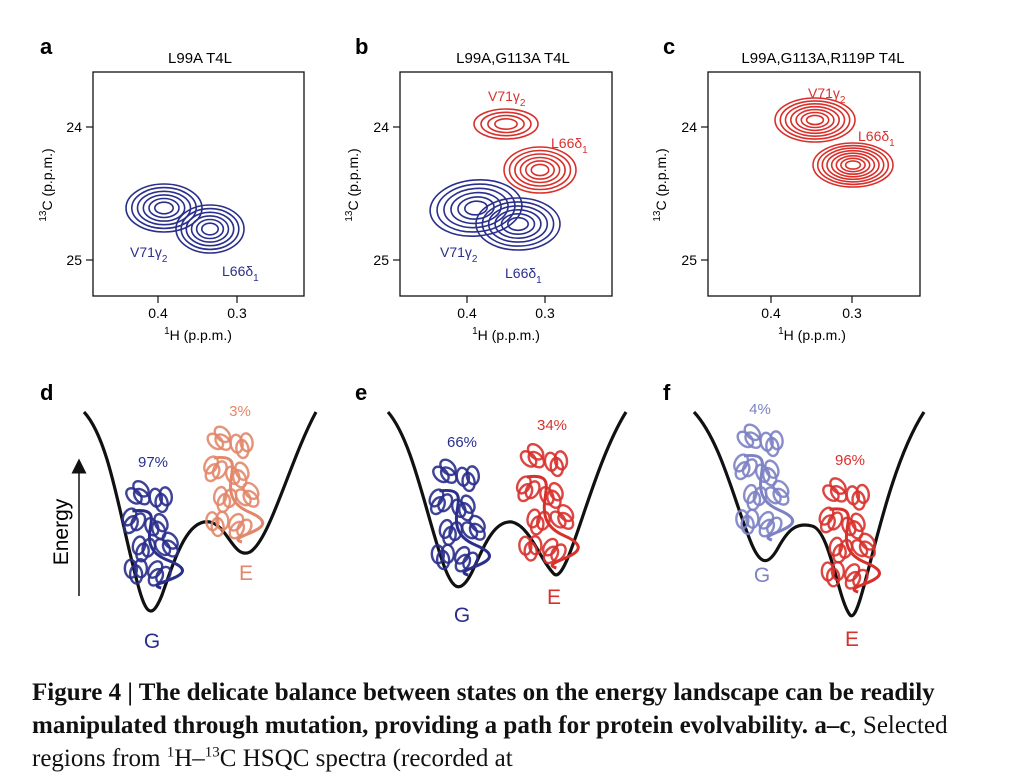 This screenshot has width=1032, height=782. What do you see at coordinates (240, 411) in the screenshot?
I see `excited-state-percent: 3%` at bounding box center [240, 411].